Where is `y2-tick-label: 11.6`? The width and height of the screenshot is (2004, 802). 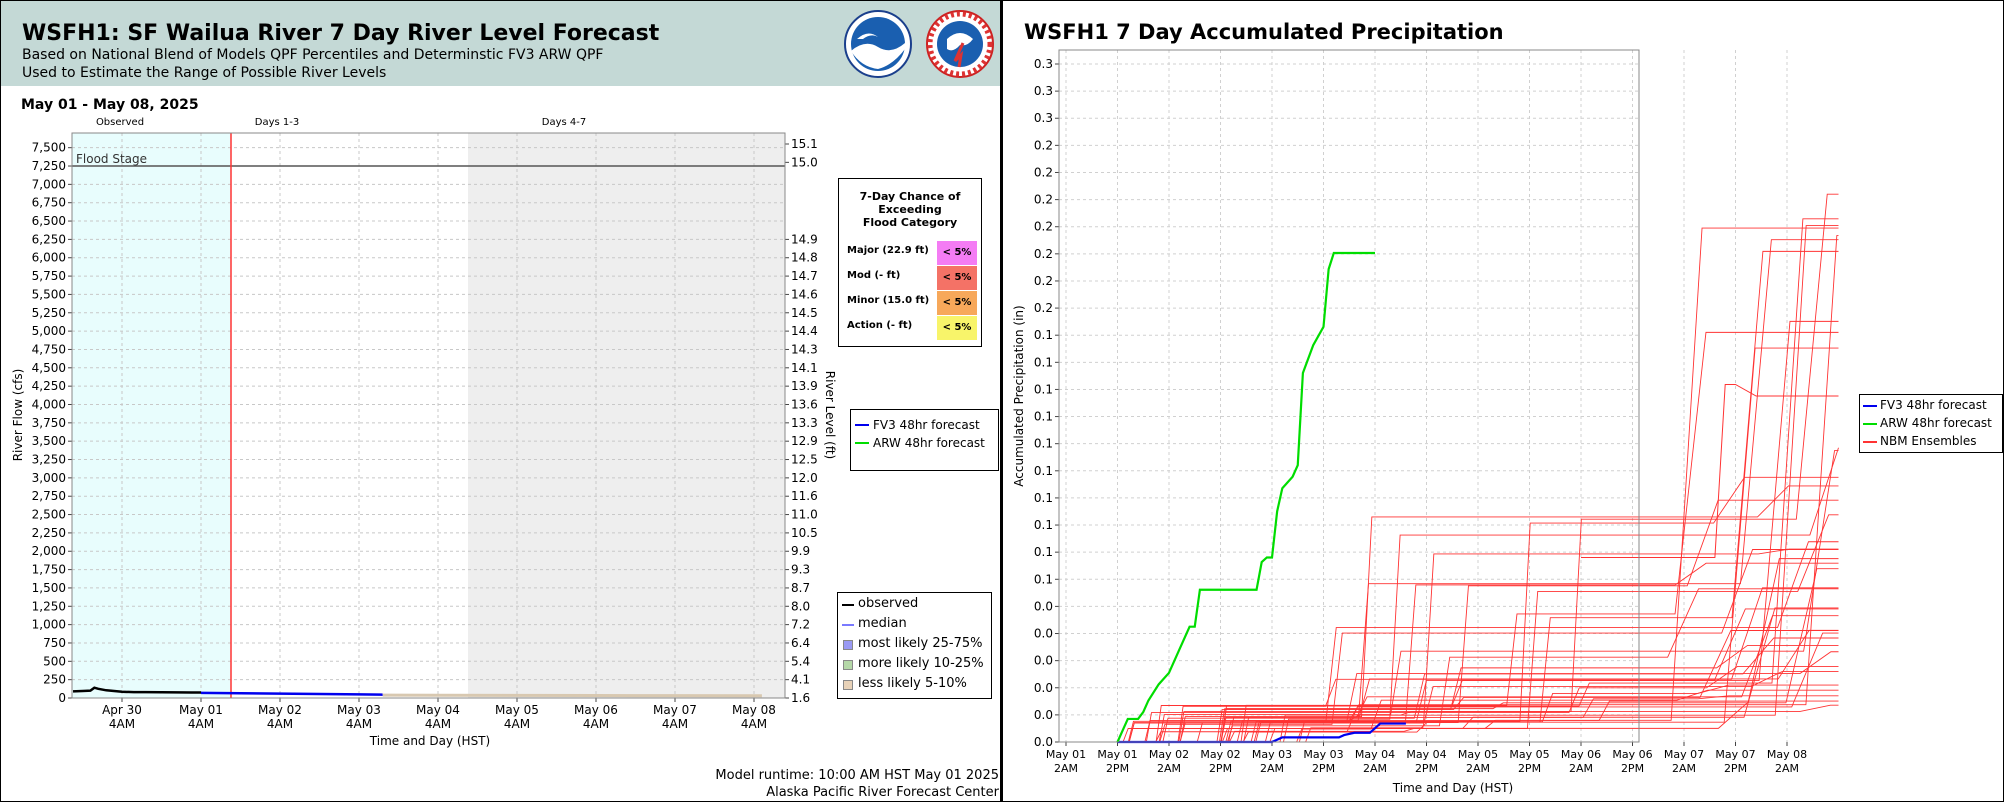 y2-tick-label: 11.6 is located at coordinates (804, 496).